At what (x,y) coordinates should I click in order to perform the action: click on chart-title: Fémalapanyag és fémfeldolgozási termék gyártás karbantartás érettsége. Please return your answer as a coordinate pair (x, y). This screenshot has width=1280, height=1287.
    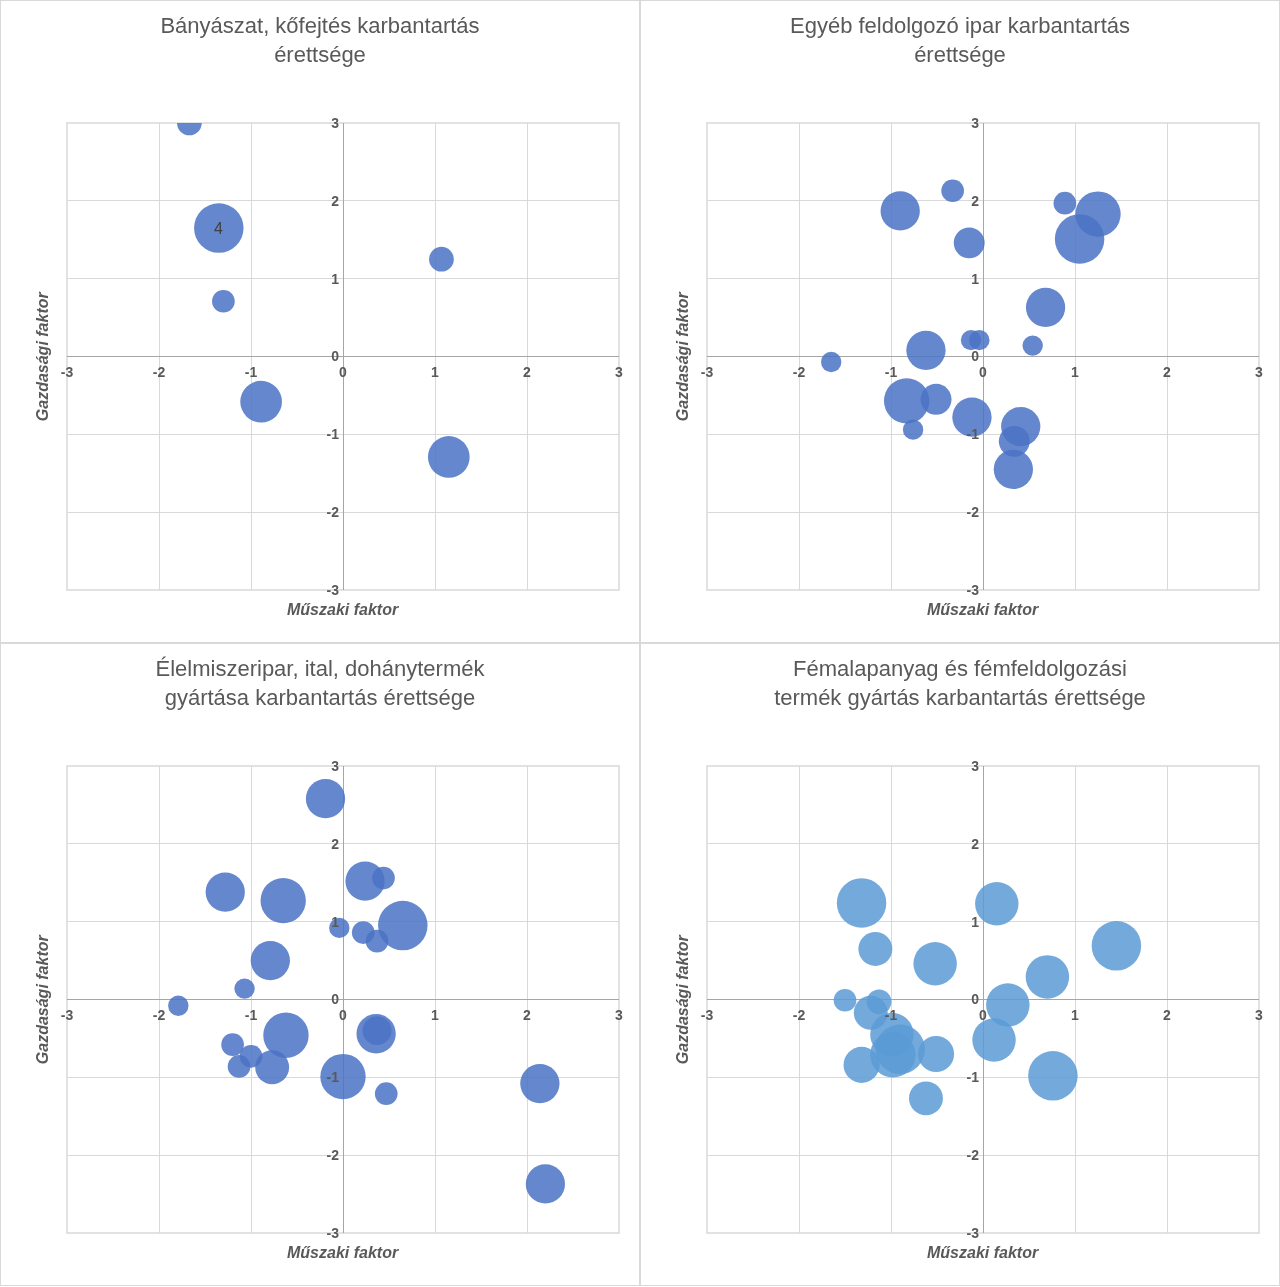
    Looking at the image, I should click on (960, 683).